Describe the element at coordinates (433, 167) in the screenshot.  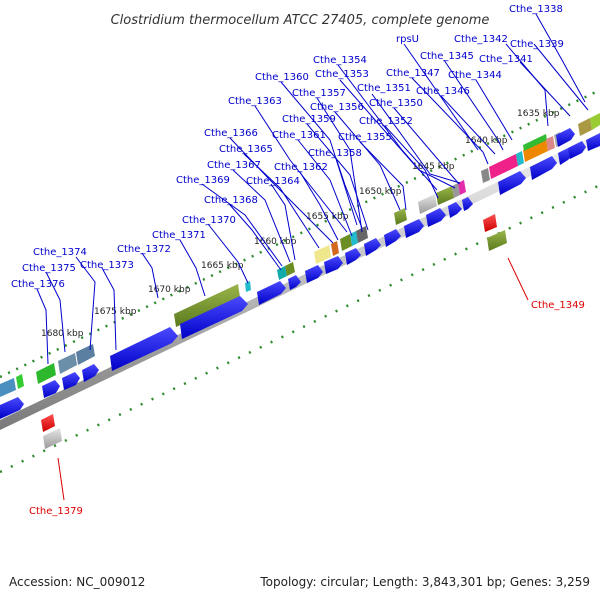
I see `tick-label: 1645 kbp` at that location.